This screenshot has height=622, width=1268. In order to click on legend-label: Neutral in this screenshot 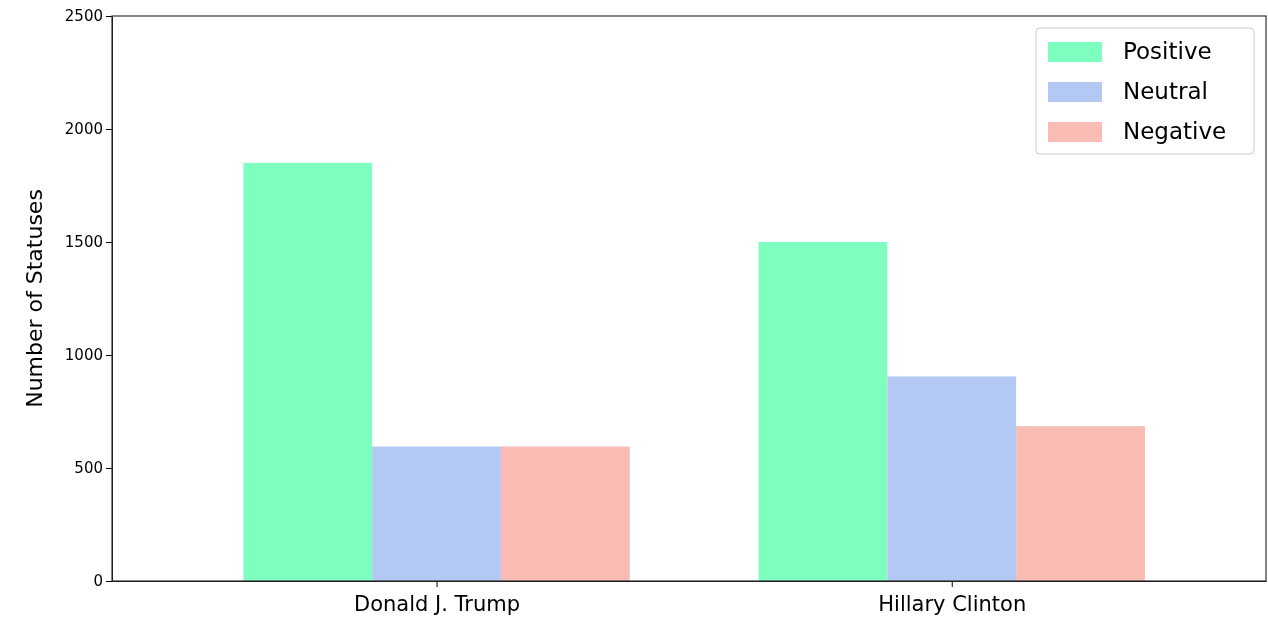, I will do `click(1165, 91)`.